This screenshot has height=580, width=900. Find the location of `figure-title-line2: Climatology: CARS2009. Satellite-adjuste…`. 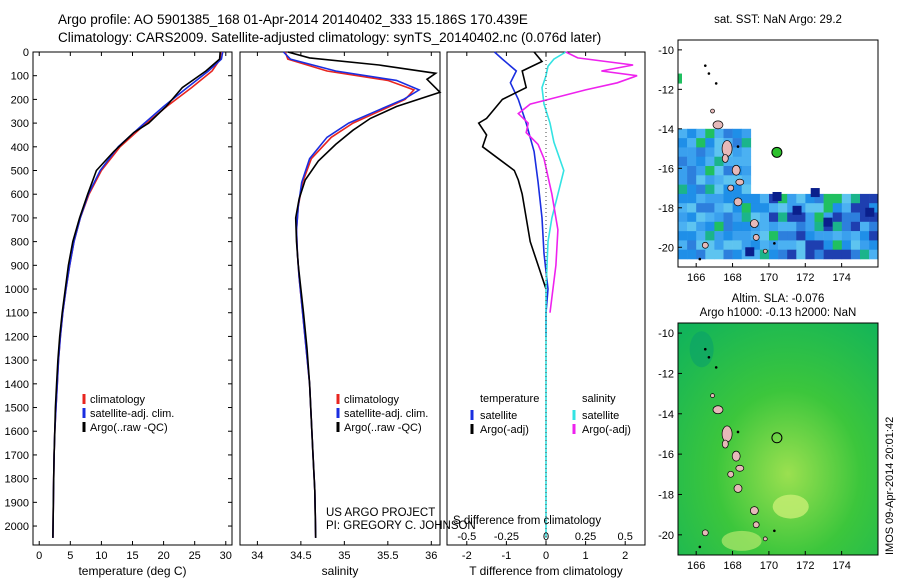

figure-title-line2: Climatology: CARS2009. Satellite-adjuste… is located at coordinates (330, 37).